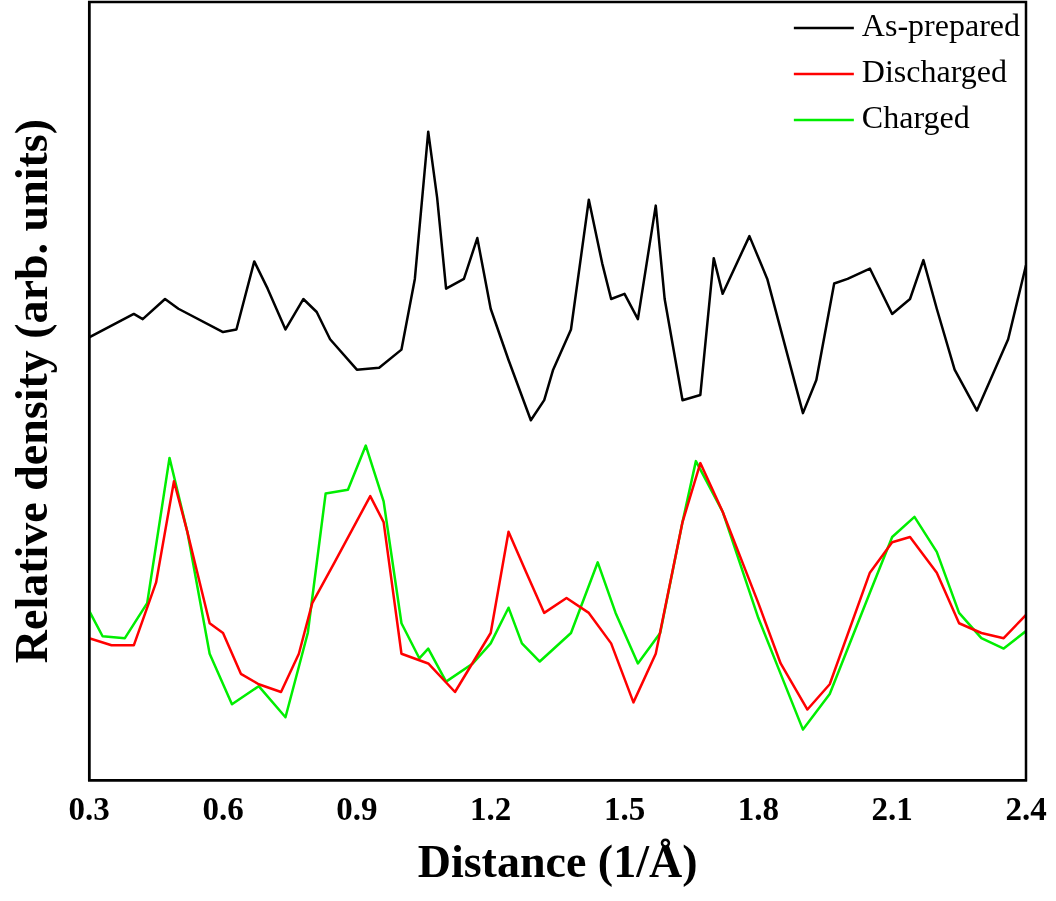  What do you see at coordinates (1026, 808) in the screenshot?
I see `x-tick-label: 2.4` at bounding box center [1026, 808].